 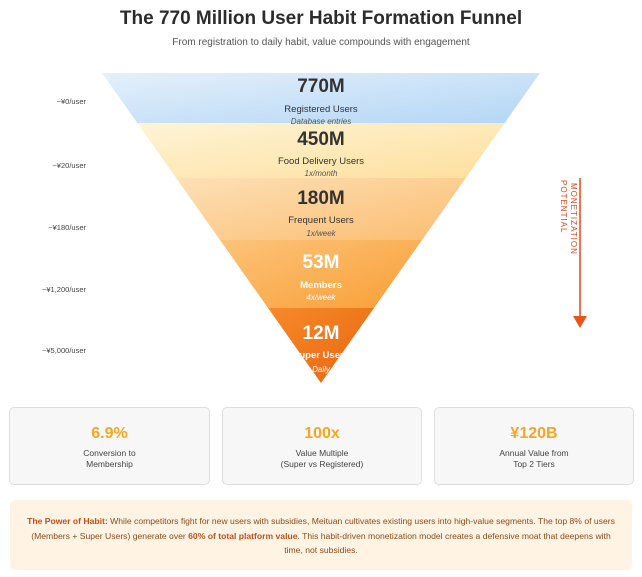 I want to click on metric-label: Annual Value from Top 2 Tiers, so click(x=534, y=459).